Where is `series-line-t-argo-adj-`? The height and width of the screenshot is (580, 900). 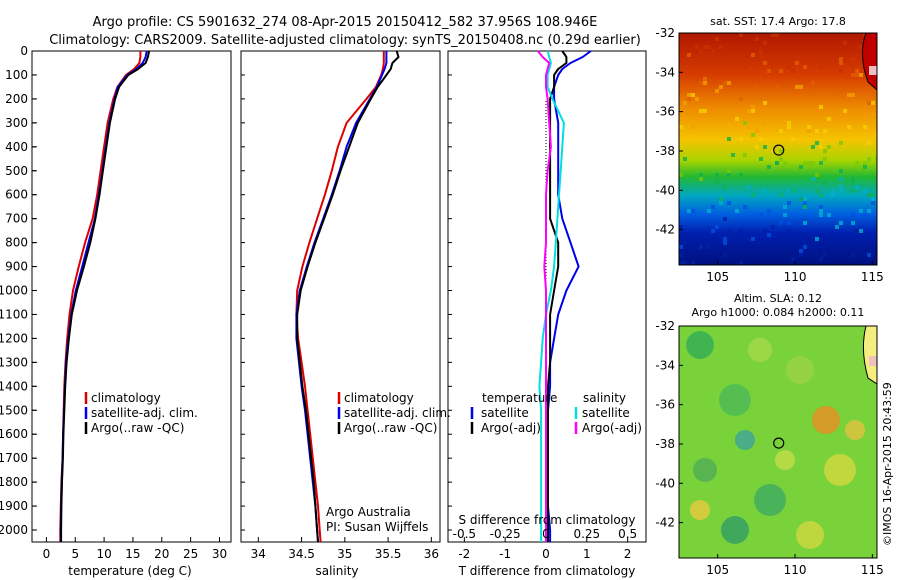 series-line-t-argo-adj- is located at coordinates (557, 296).